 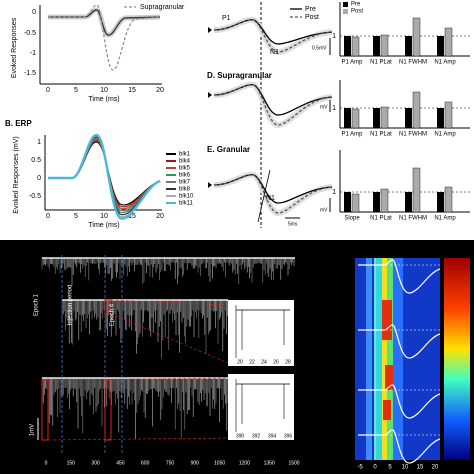 I want to click on y-tick-label: 0.5, so click(x=36, y=160).